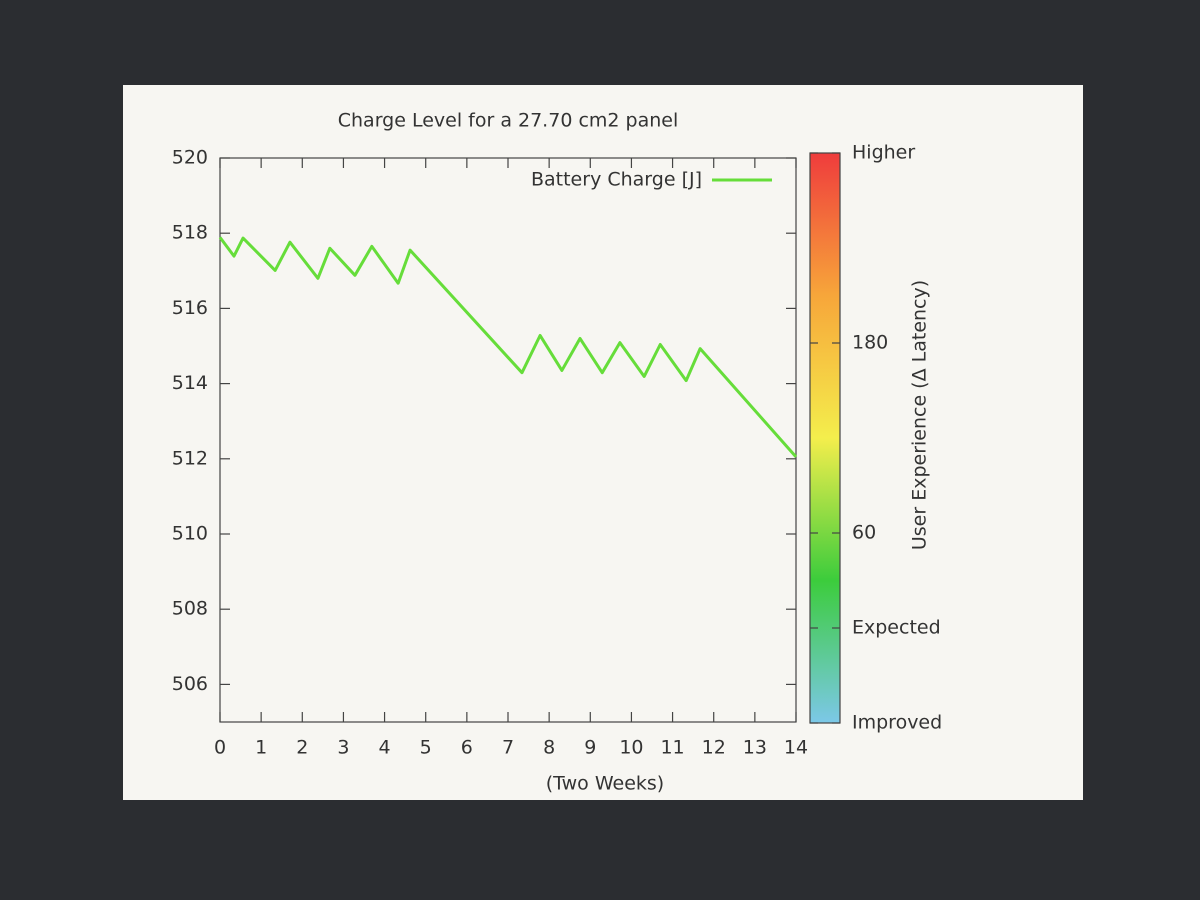 This screenshot has width=1200, height=900. What do you see at coordinates (190, 158) in the screenshot?
I see `y-tick-label: 520` at bounding box center [190, 158].